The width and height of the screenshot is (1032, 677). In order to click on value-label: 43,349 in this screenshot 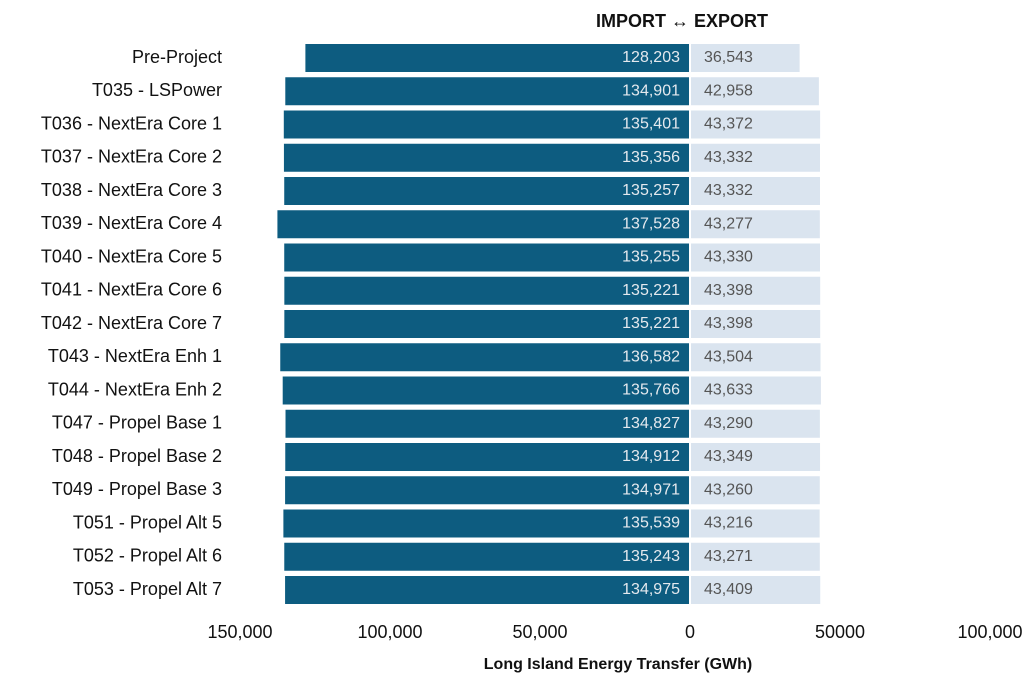, I will do `click(728, 456)`.